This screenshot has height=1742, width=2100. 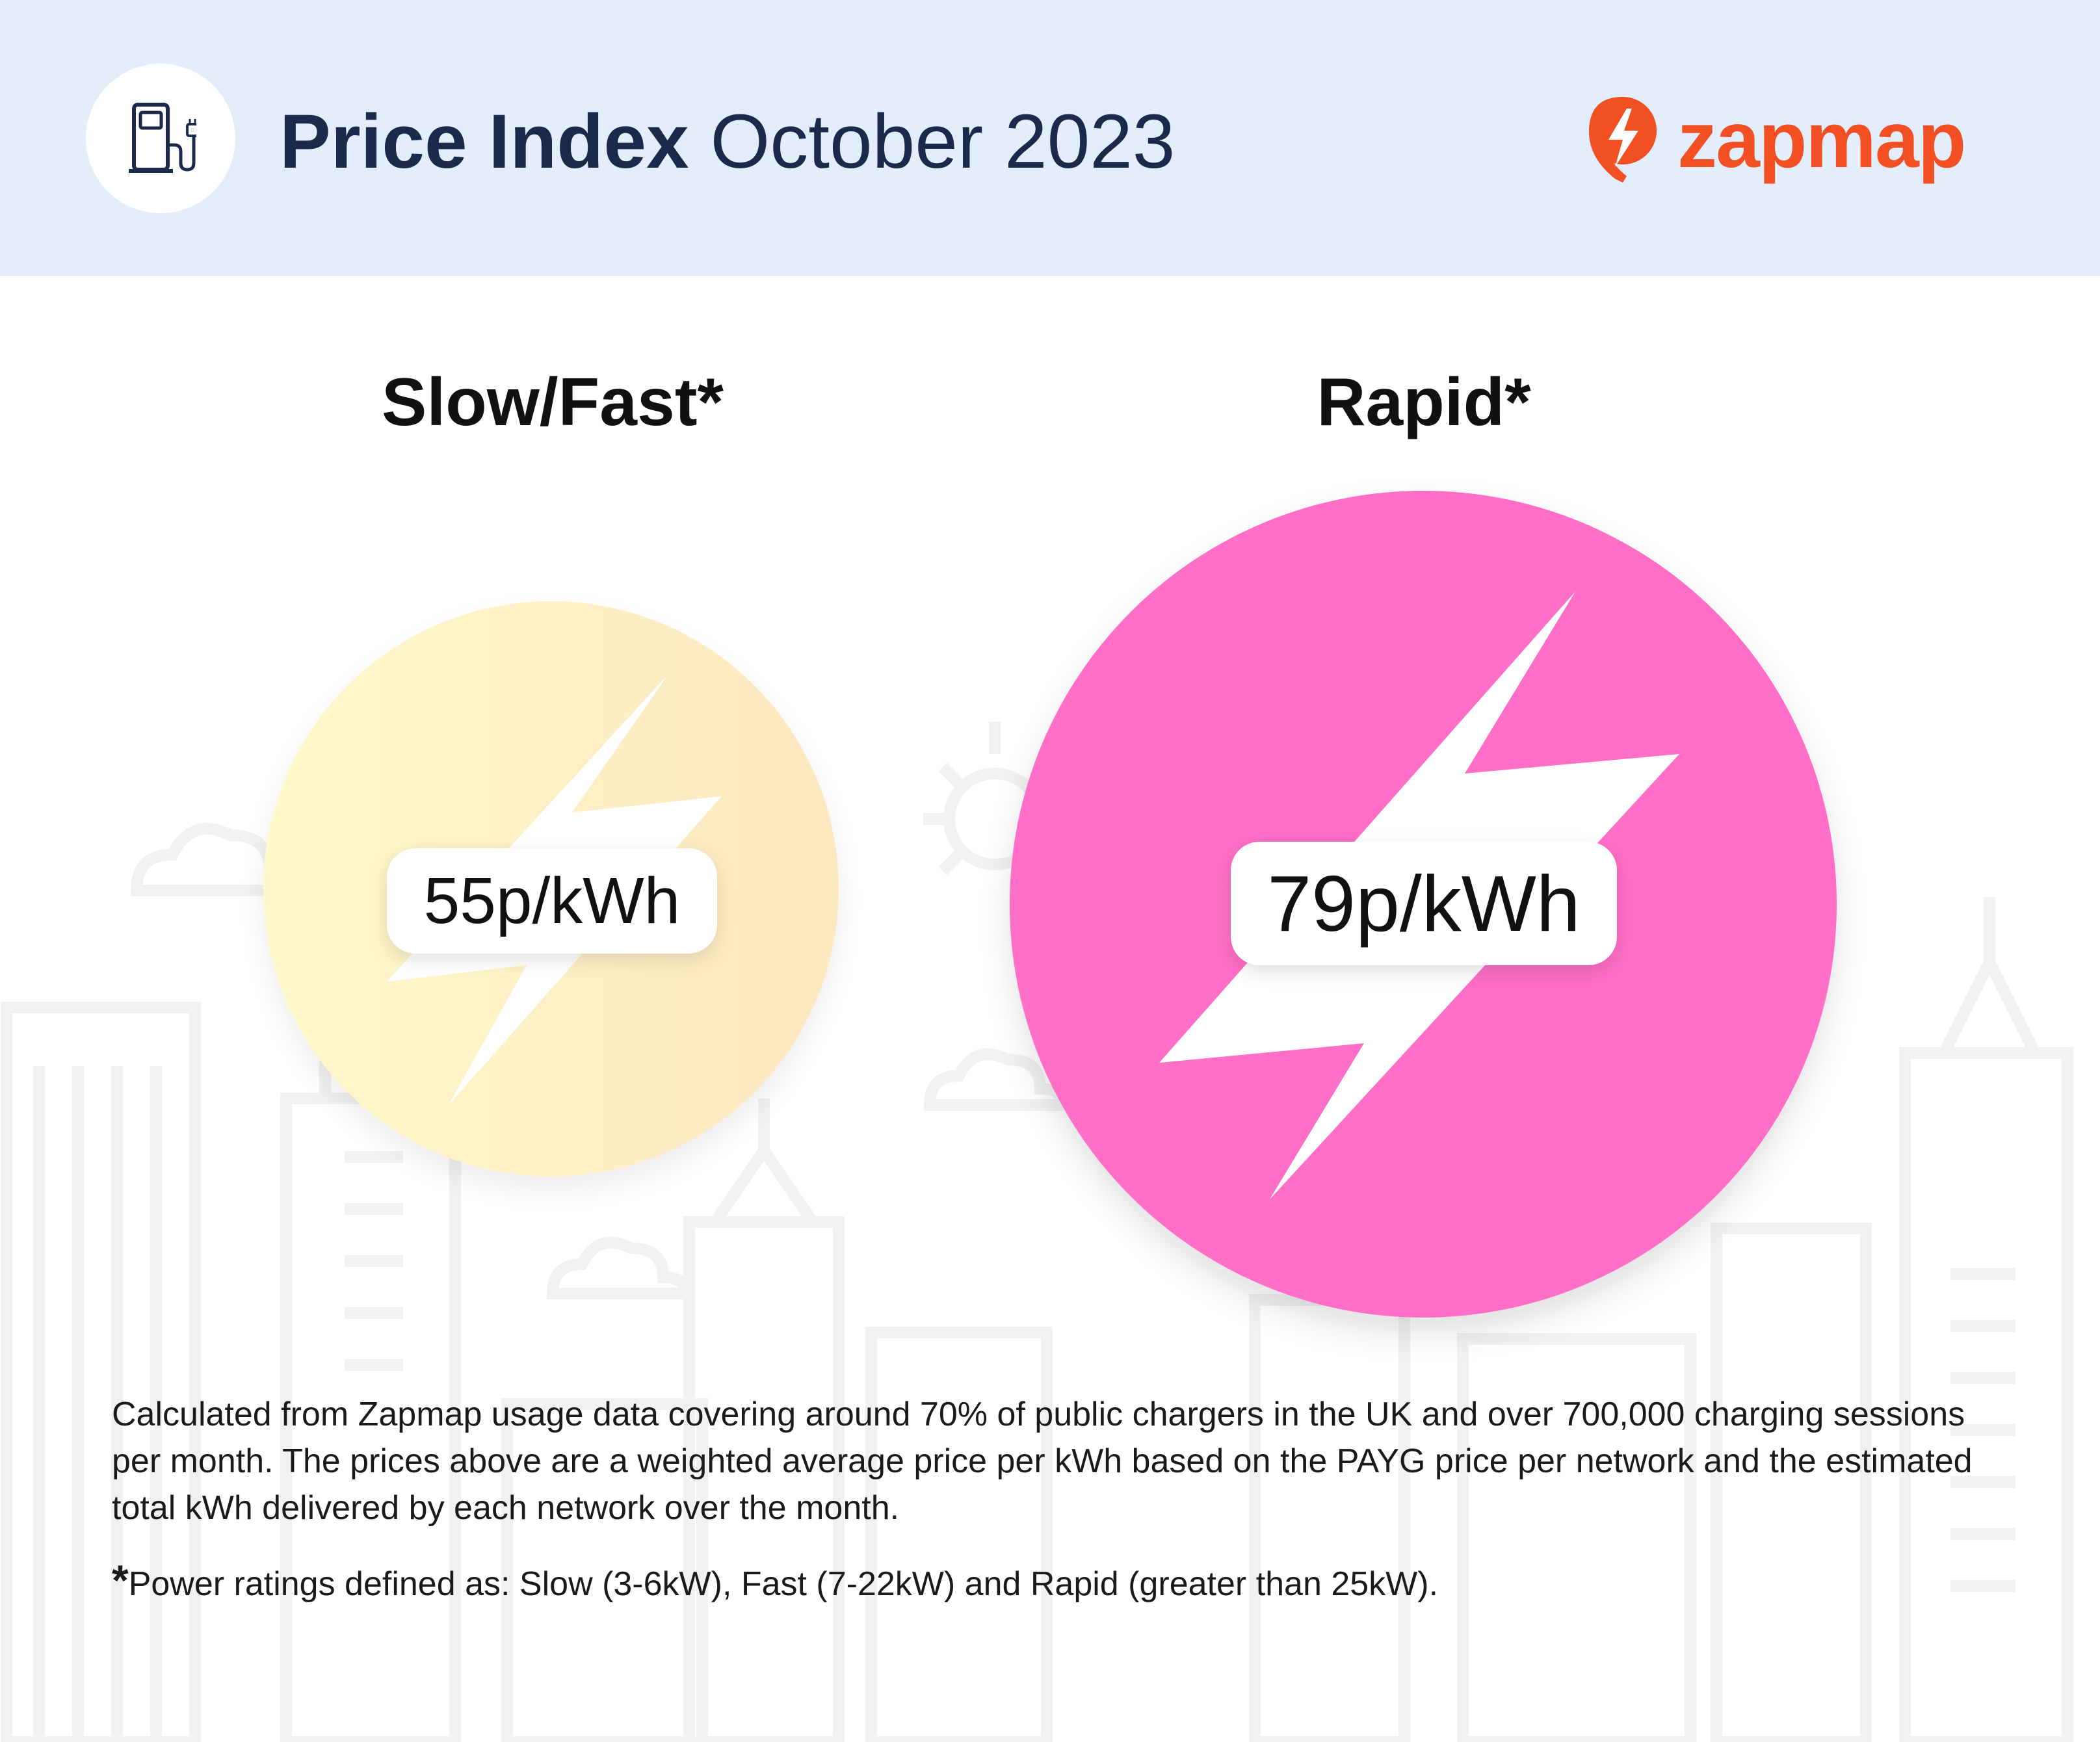 I want to click on slow-fast-label: Slow/Fast*, so click(x=553, y=403).